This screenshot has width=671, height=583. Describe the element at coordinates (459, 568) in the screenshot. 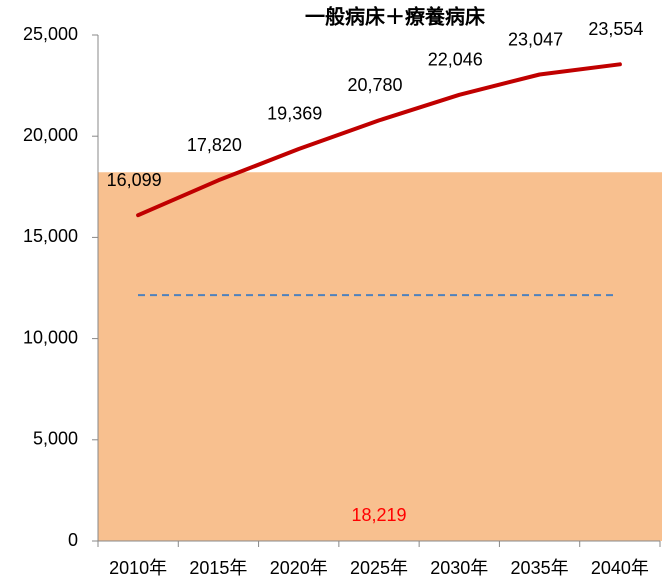

I see `x-tick-label: 2030年` at that location.